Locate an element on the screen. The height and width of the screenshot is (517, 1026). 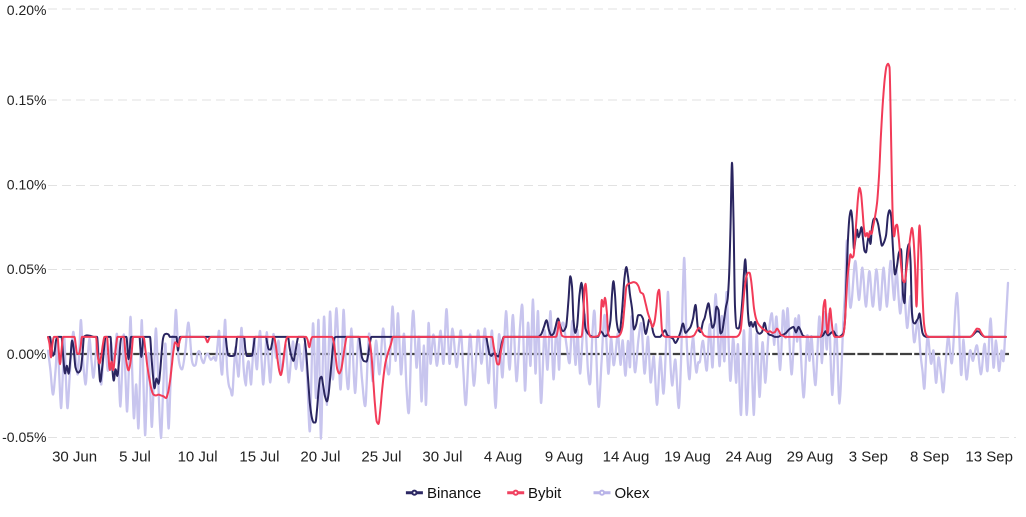
svg-text: 10 Jul is located at coordinates (198, 457).